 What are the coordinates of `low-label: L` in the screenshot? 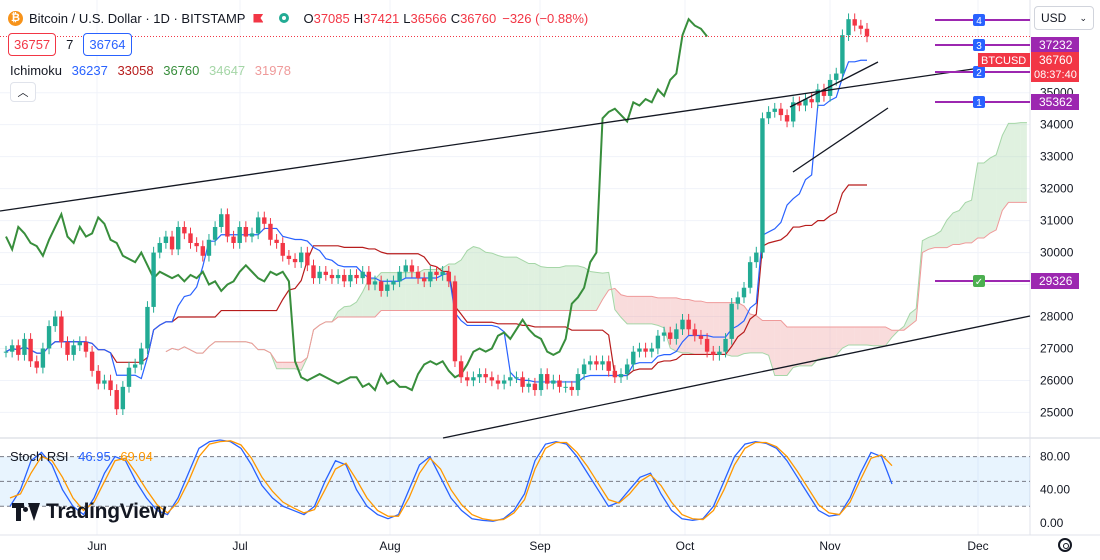 It's located at (407, 18).